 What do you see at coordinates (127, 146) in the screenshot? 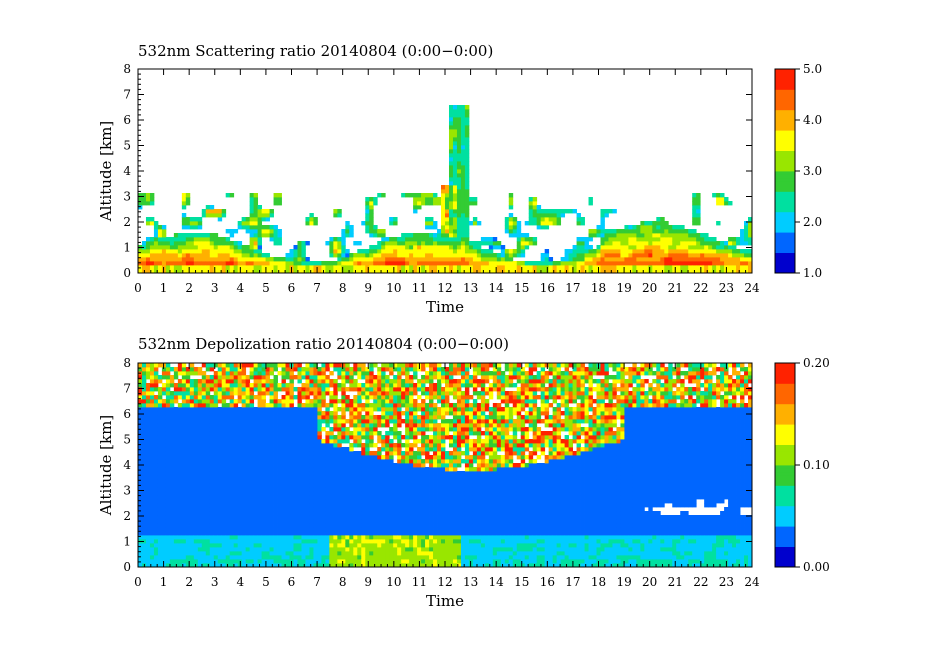
I see `y-tick-label: 5` at bounding box center [127, 146].